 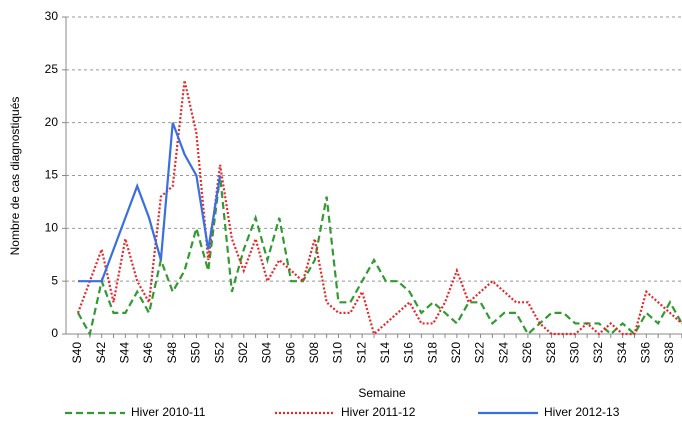 What do you see at coordinates (378, 412) in the screenshot?
I see `legend-label: Hiver 2011-12` at bounding box center [378, 412].